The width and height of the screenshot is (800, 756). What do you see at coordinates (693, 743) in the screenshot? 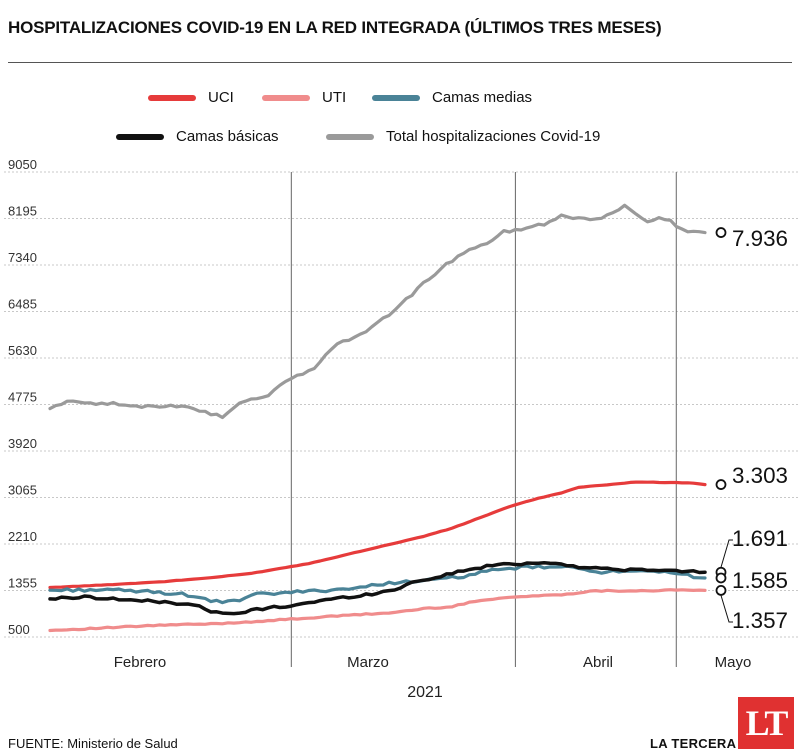
I see `publisher-name: LA TERCERA` at bounding box center [693, 743].